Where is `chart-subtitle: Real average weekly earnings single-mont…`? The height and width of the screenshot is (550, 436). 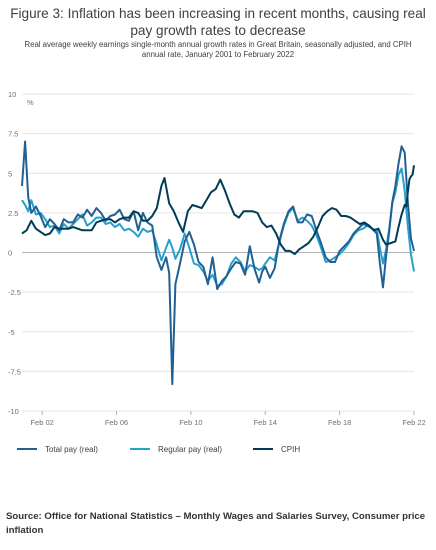 chart-subtitle: Real average weekly earnings single-mont… is located at coordinates (218, 49).